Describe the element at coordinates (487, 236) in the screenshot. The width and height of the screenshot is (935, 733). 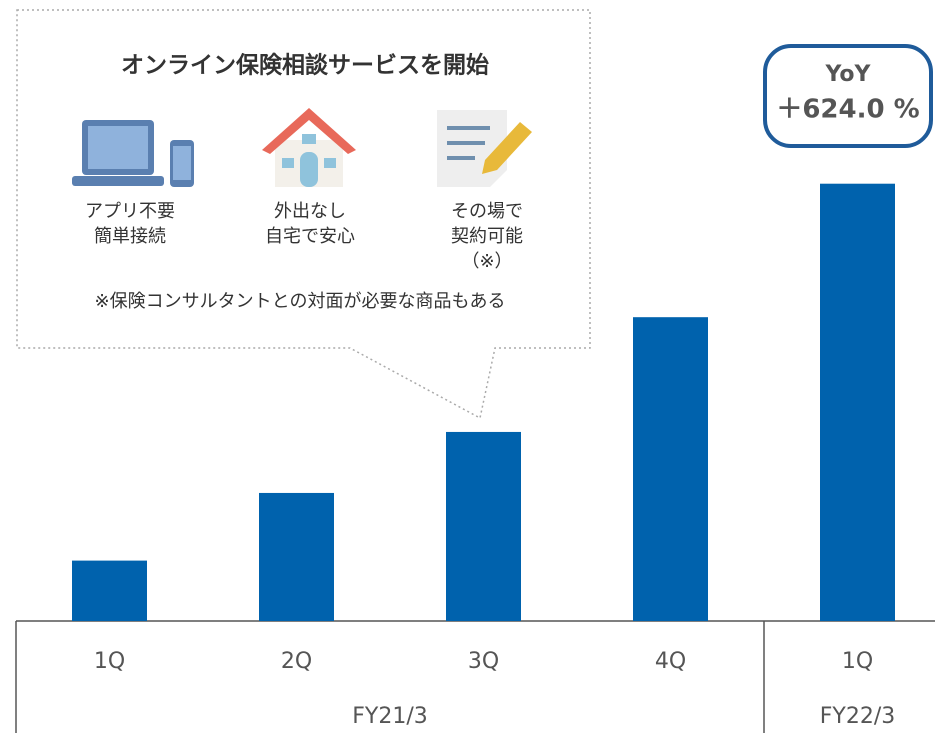
I see `callout-item-label: 契約可能` at that location.